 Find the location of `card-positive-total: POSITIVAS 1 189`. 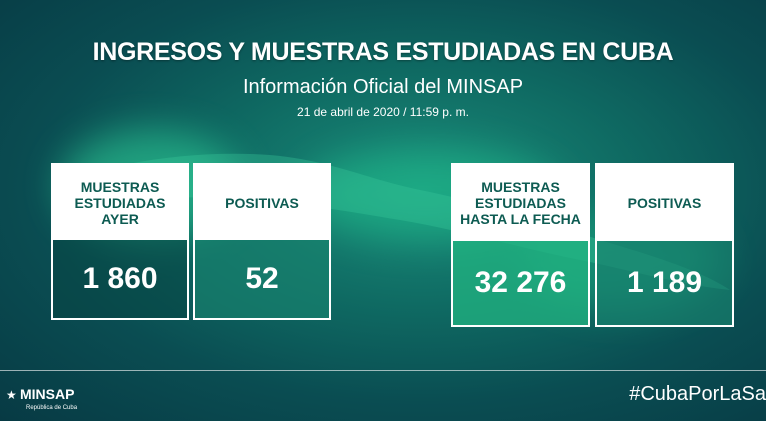

card-positive-total: POSITIVAS 1 189 is located at coordinates (664, 245).